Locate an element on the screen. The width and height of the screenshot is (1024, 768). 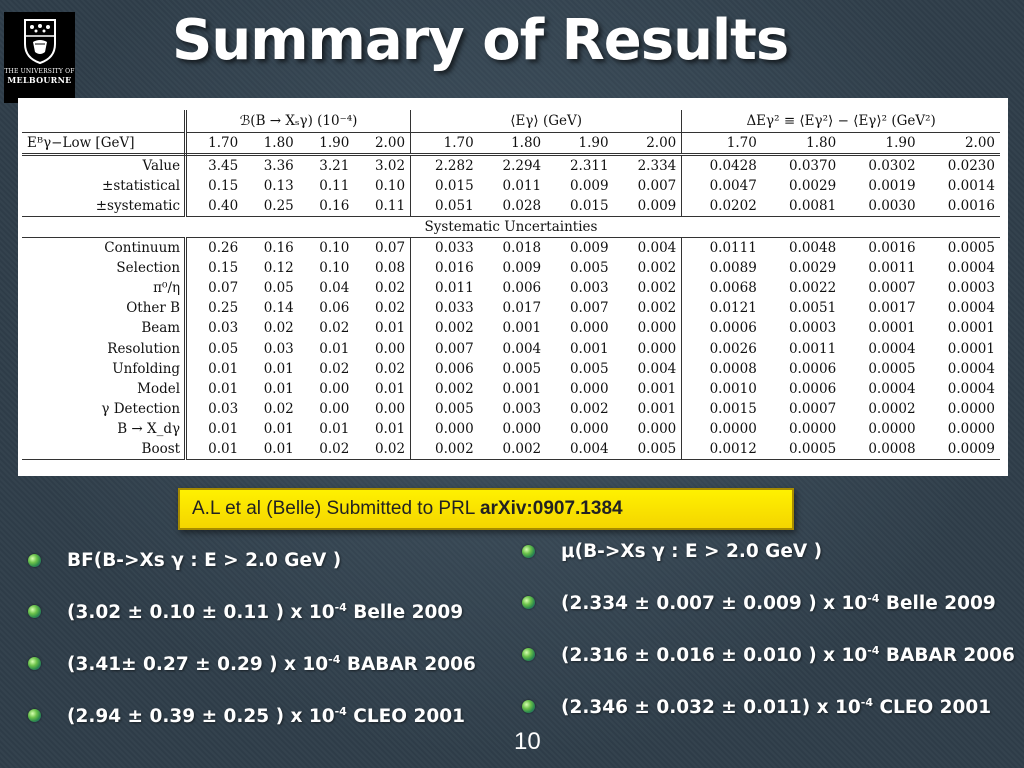
table-cell: 0.0015 is located at coordinates (733, 409).